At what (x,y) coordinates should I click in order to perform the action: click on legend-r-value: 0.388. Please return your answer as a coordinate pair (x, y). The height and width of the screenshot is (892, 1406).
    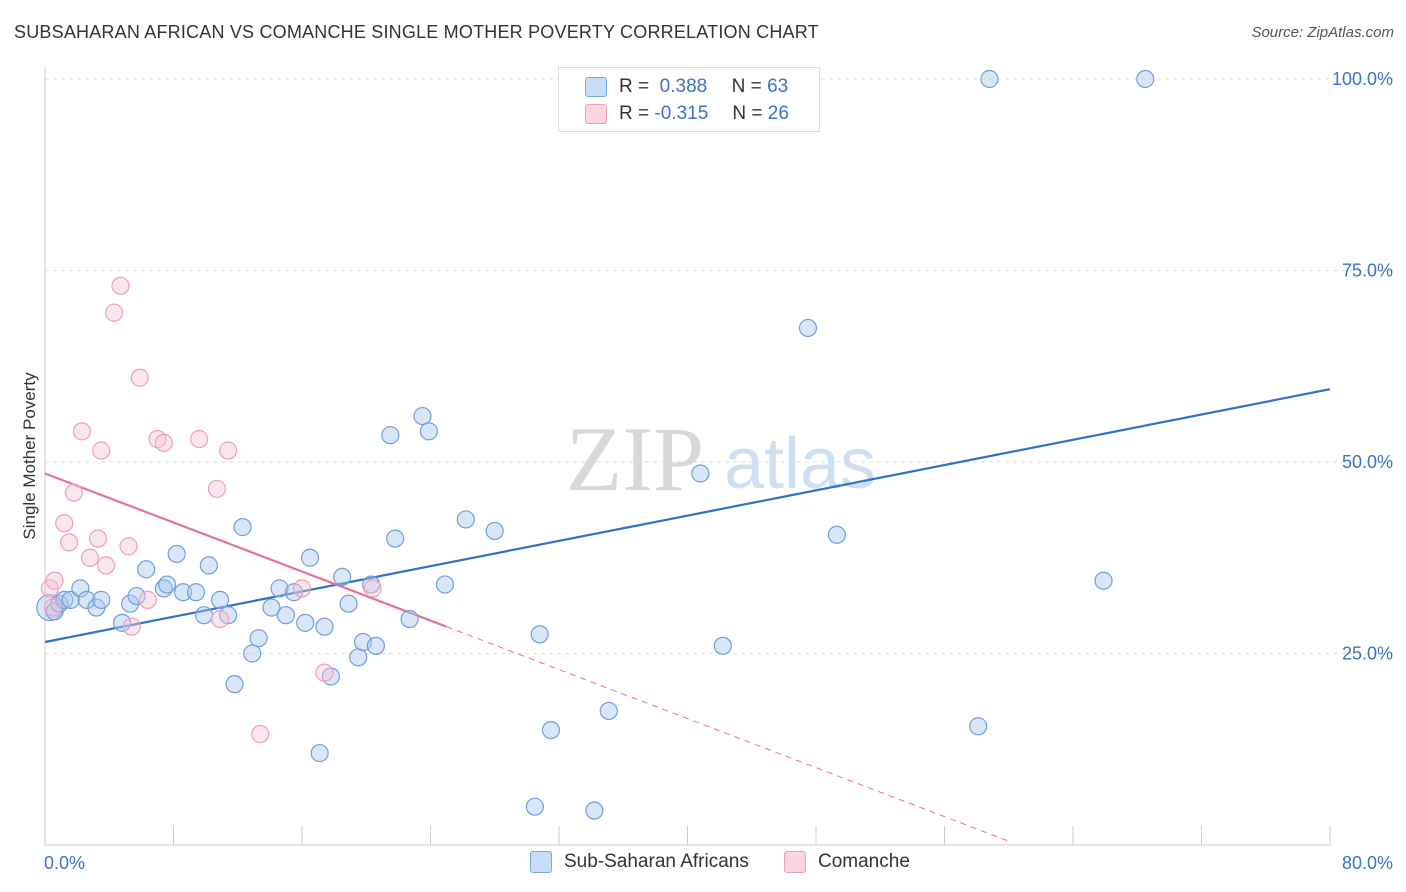
    Looking at the image, I should click on (683, 86).